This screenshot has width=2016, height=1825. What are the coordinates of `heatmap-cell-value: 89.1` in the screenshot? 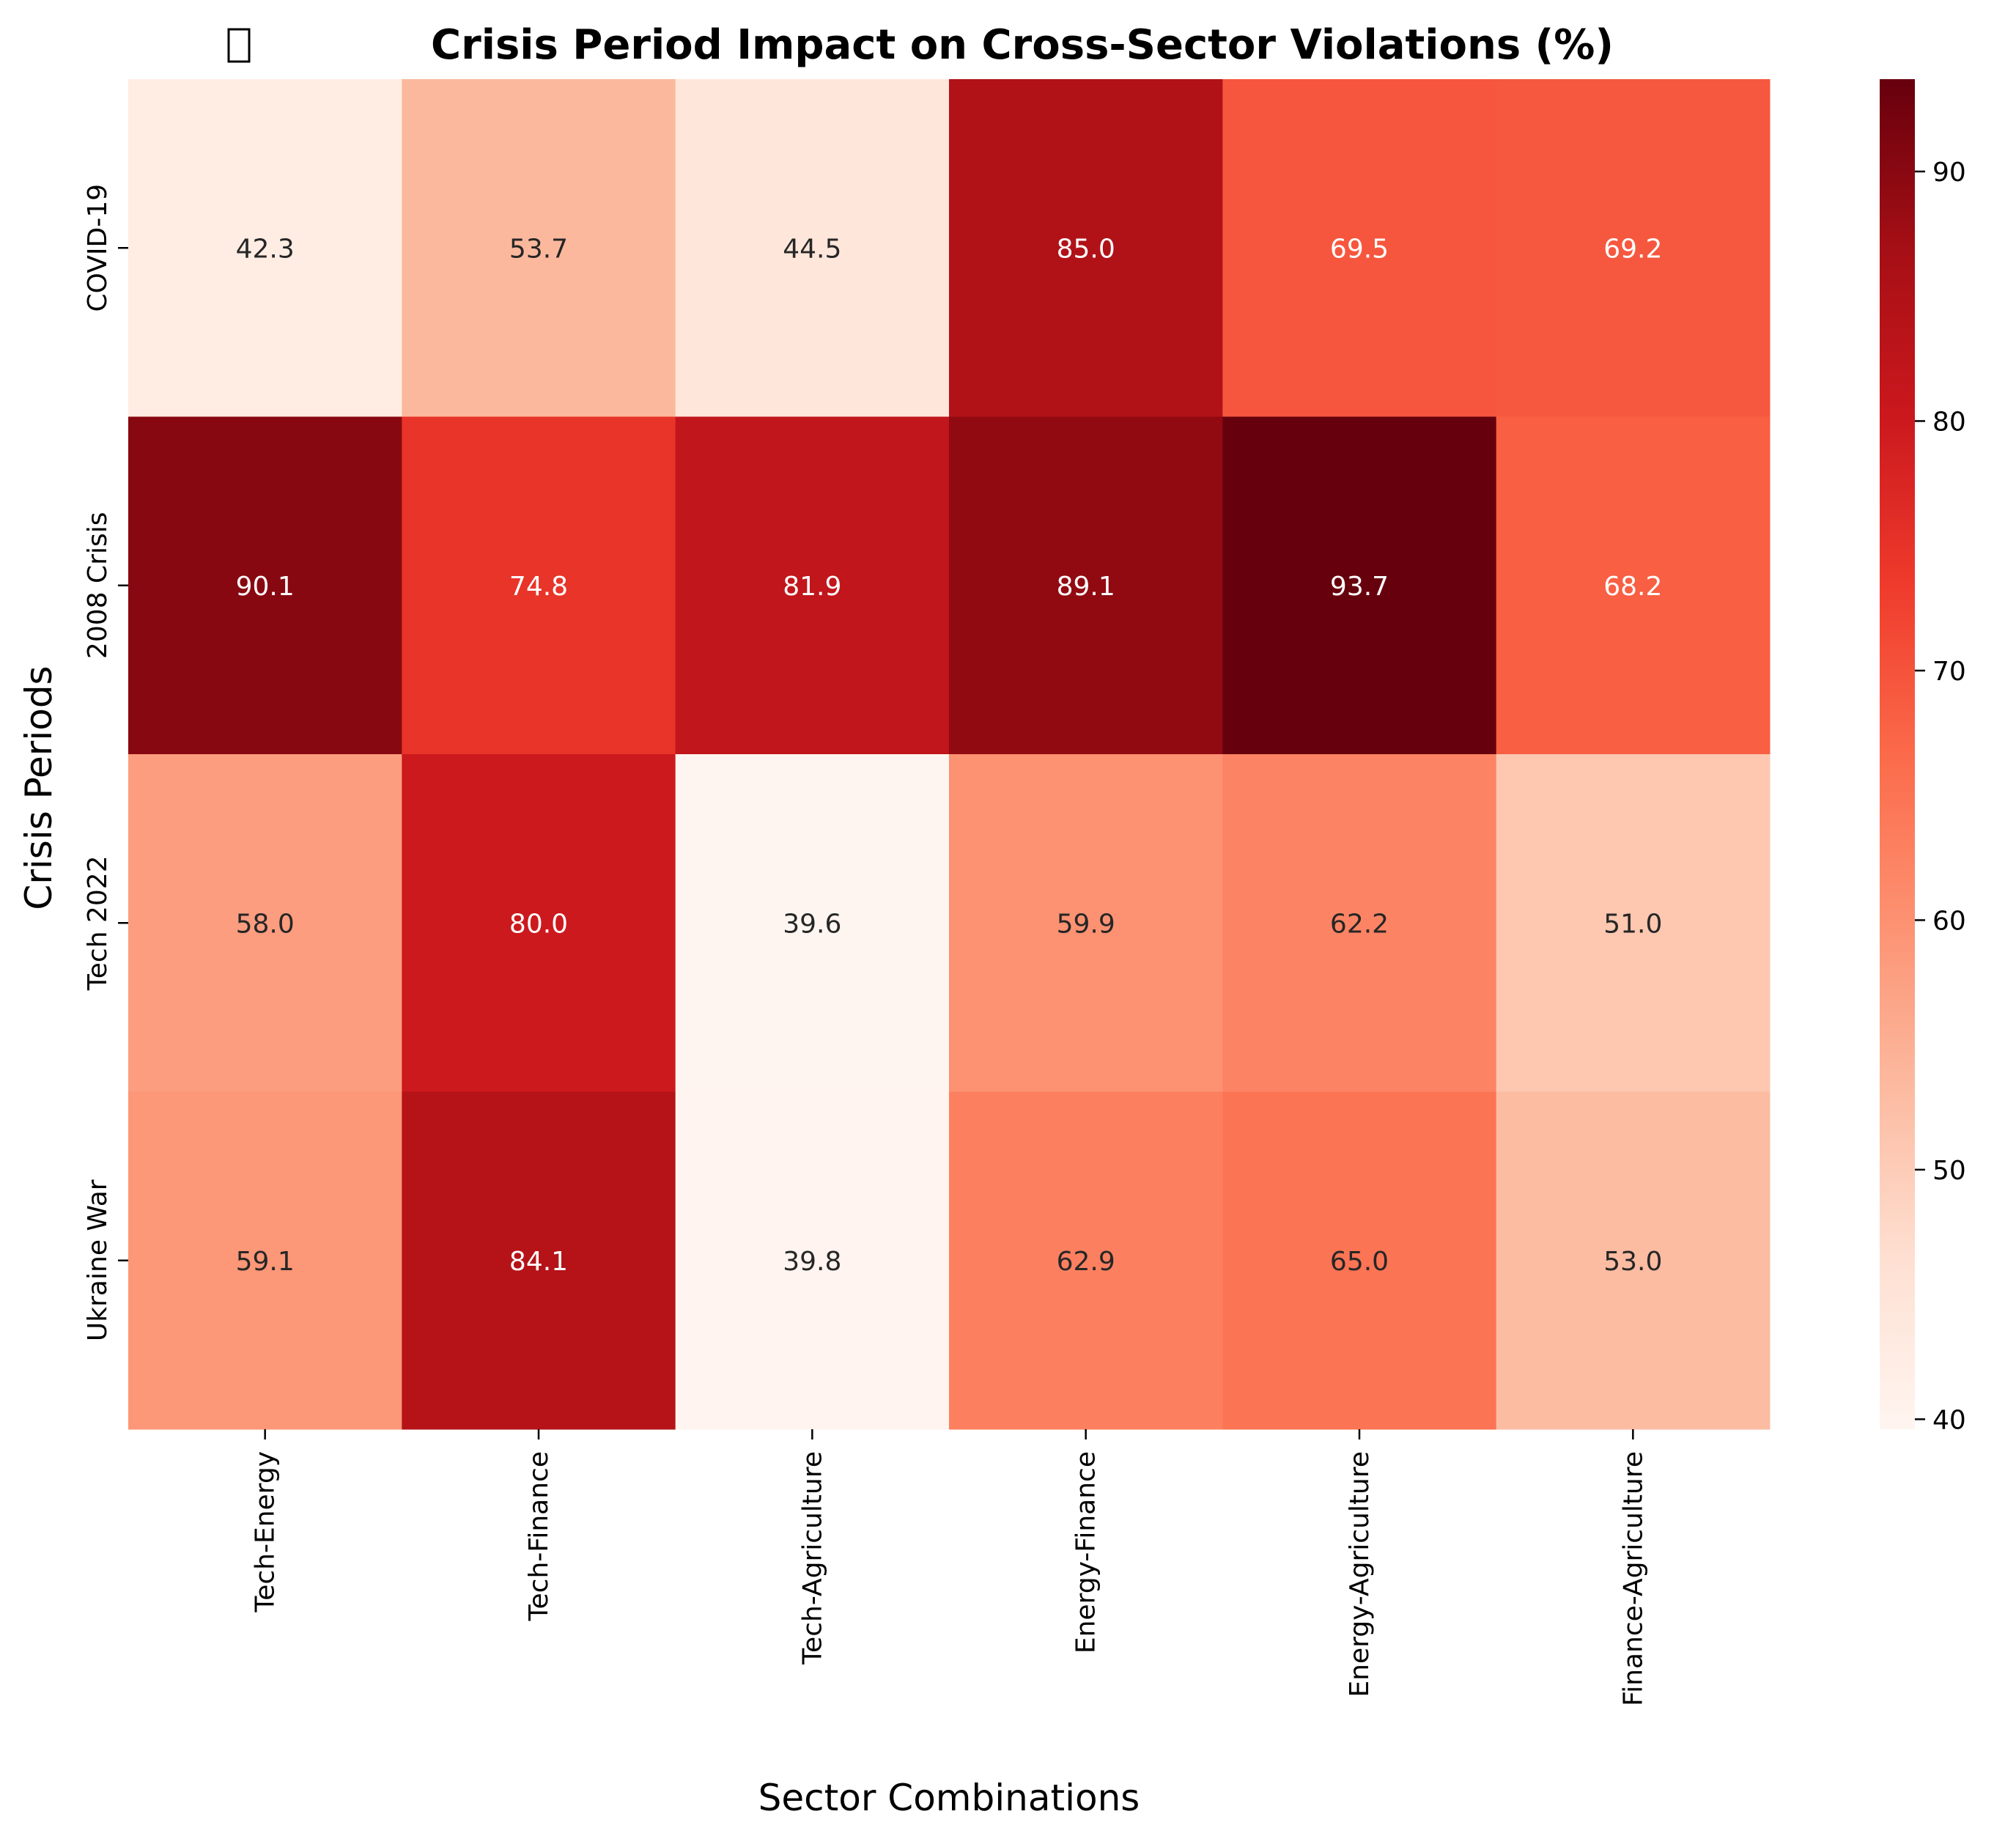 It's located at (1086, 587).